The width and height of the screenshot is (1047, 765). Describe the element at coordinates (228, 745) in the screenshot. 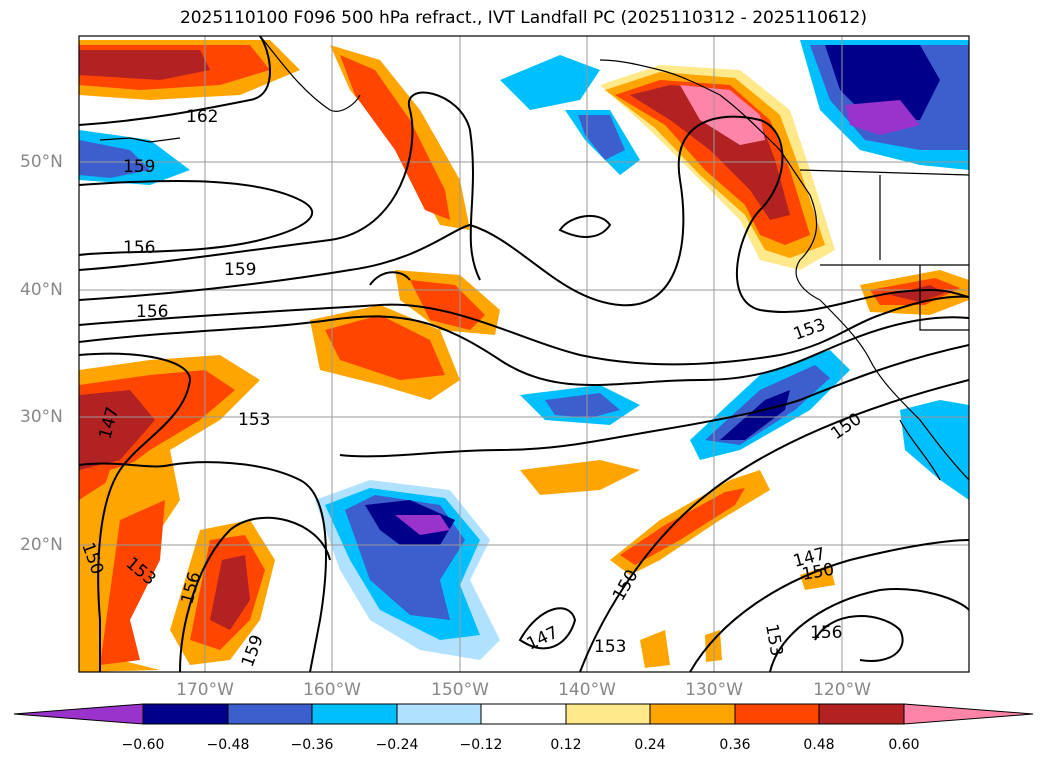

I see `colorbar-tick: −0.48` at that location.